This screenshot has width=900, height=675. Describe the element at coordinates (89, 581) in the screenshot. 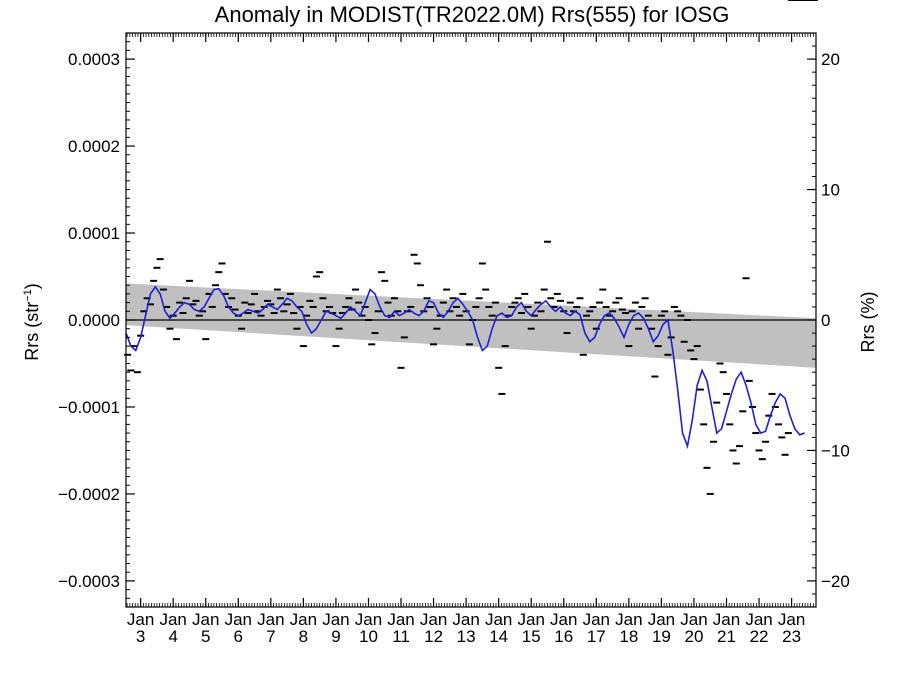

I see `y-left-tick-label: −0.0003` at that location.